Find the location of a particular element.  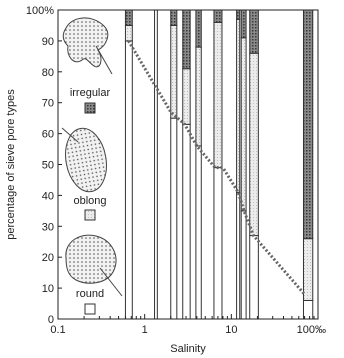

bar-7-round-segment is located at coordinates (238, 255).